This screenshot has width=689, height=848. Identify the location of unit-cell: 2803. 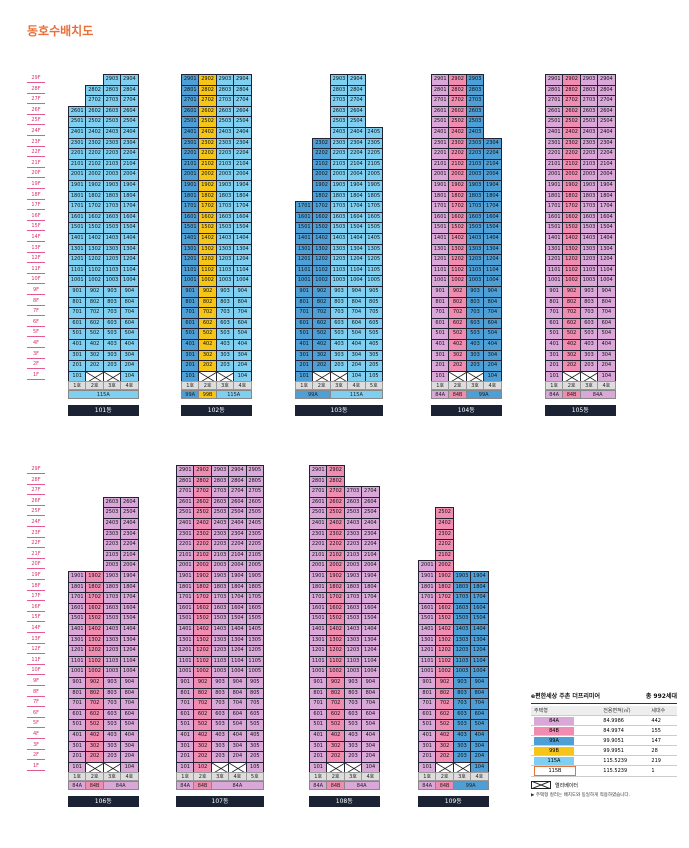
(112, 90).